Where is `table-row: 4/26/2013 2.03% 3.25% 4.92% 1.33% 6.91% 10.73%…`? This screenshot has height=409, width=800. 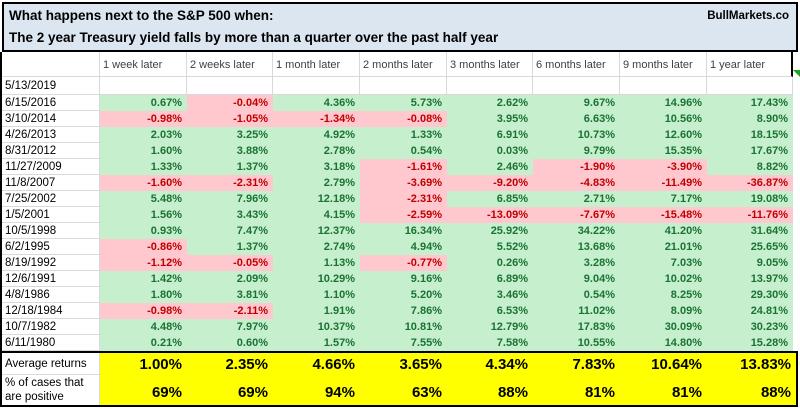
table-row: 4/26/2013 2.03% 3.25% 4.92% 1.33% 6.91% 10.73%… is located at coordinates (400, 135).